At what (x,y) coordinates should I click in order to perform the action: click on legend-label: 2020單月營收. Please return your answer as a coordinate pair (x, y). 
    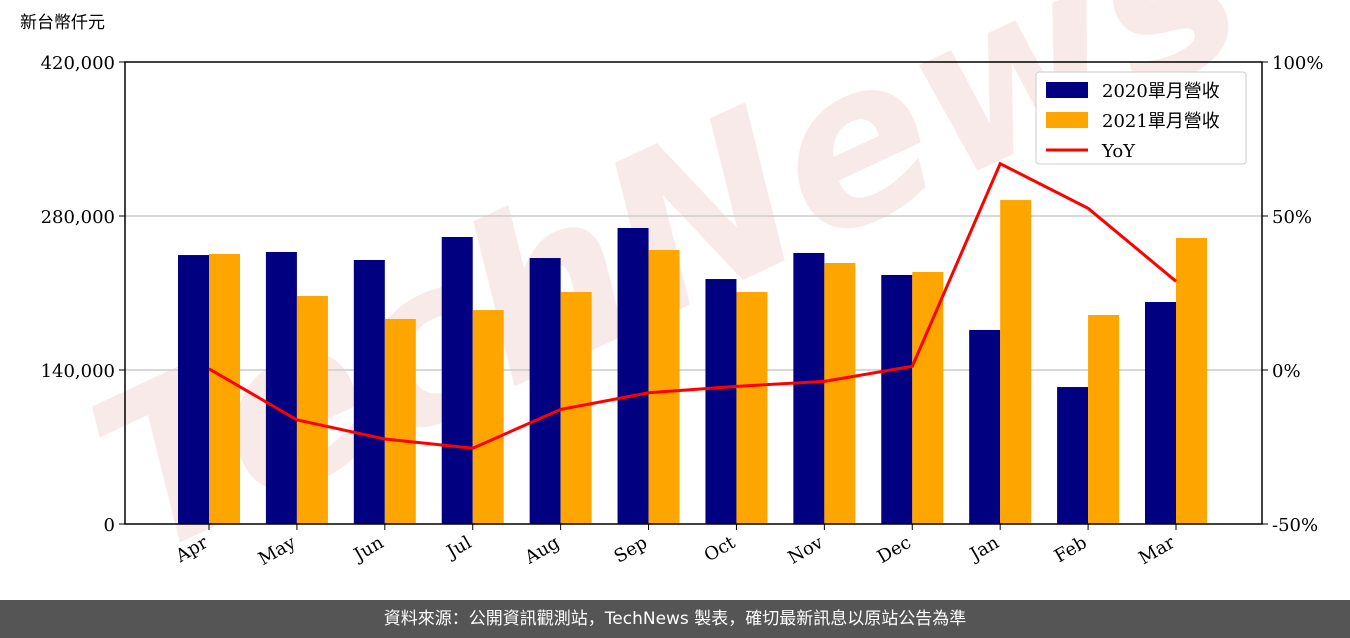
    Looking at the image, I should click on (1161, 91).